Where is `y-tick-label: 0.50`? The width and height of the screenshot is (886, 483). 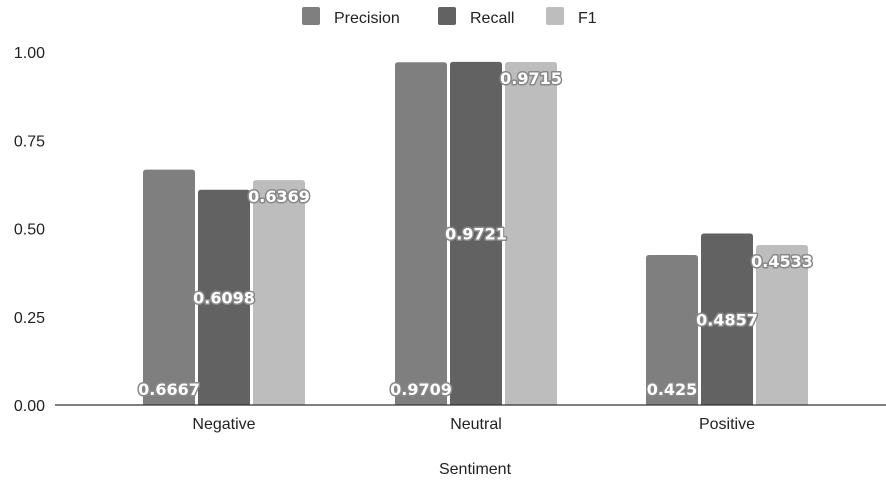
y-tick-label: 0.50 is located at coordinates (29, 230).